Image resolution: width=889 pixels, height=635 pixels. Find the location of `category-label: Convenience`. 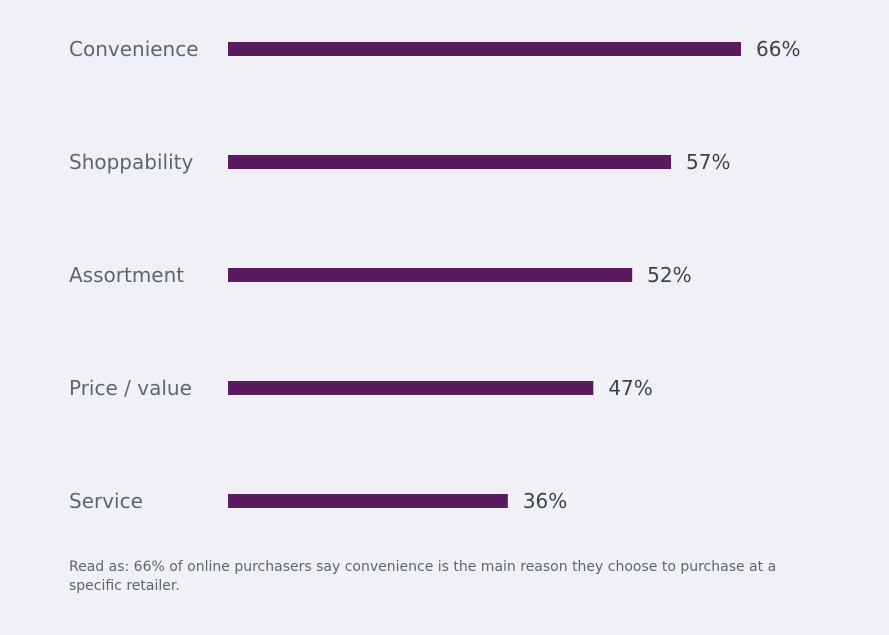

category-label: Convenience is located at coordinates (134, 49).